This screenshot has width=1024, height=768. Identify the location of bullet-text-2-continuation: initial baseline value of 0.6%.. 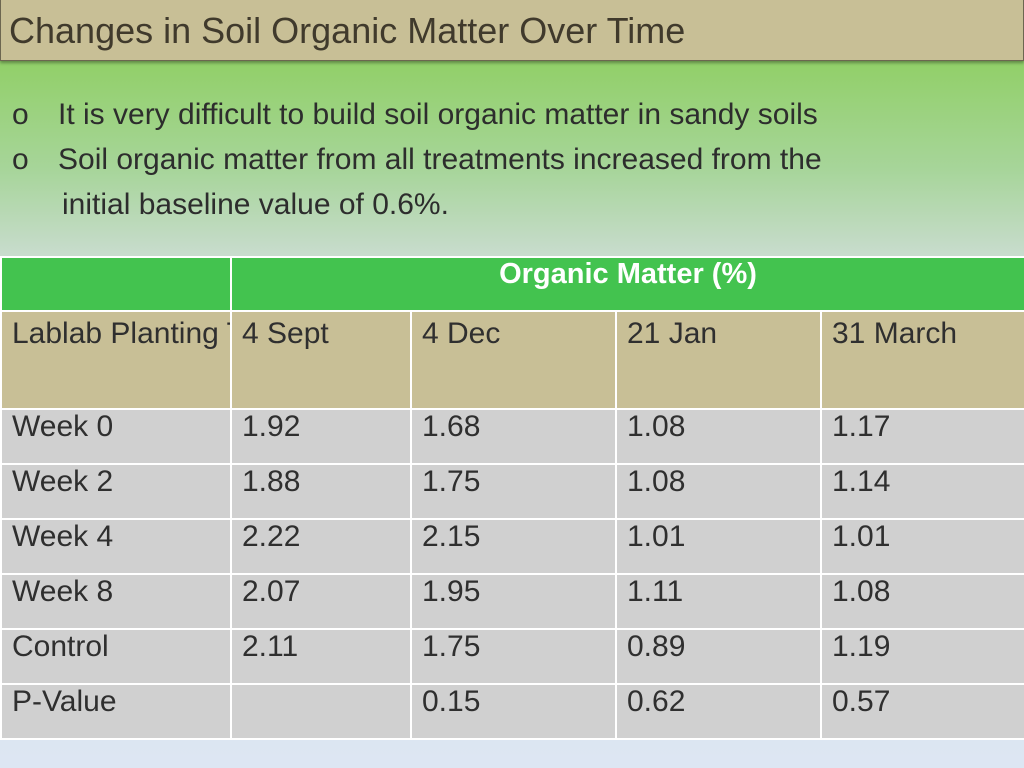
(255, 204).